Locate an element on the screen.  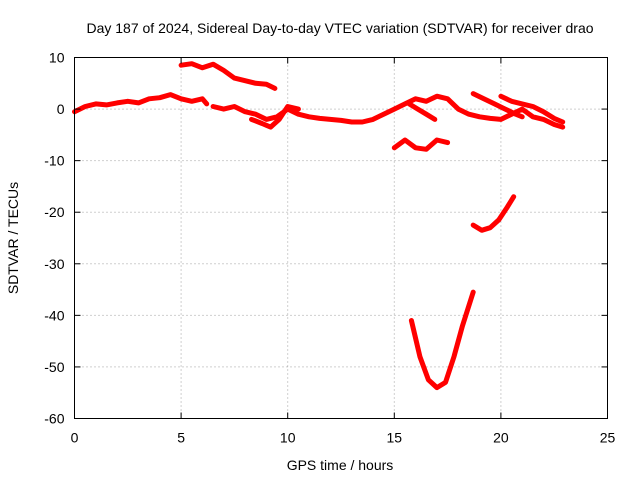
y-tick-label: 10 is located at coordinates (57, 58).